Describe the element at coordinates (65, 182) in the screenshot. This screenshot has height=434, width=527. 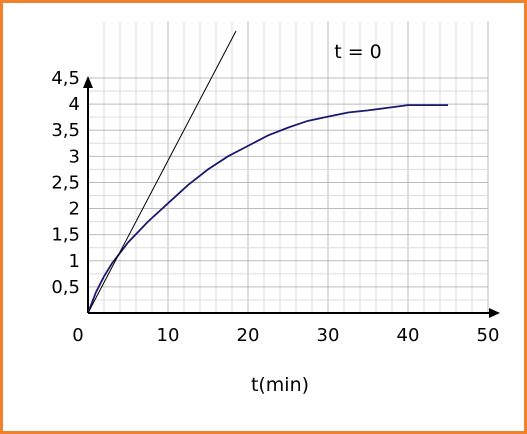
I see `y-tick-label: 2,5` at that location.